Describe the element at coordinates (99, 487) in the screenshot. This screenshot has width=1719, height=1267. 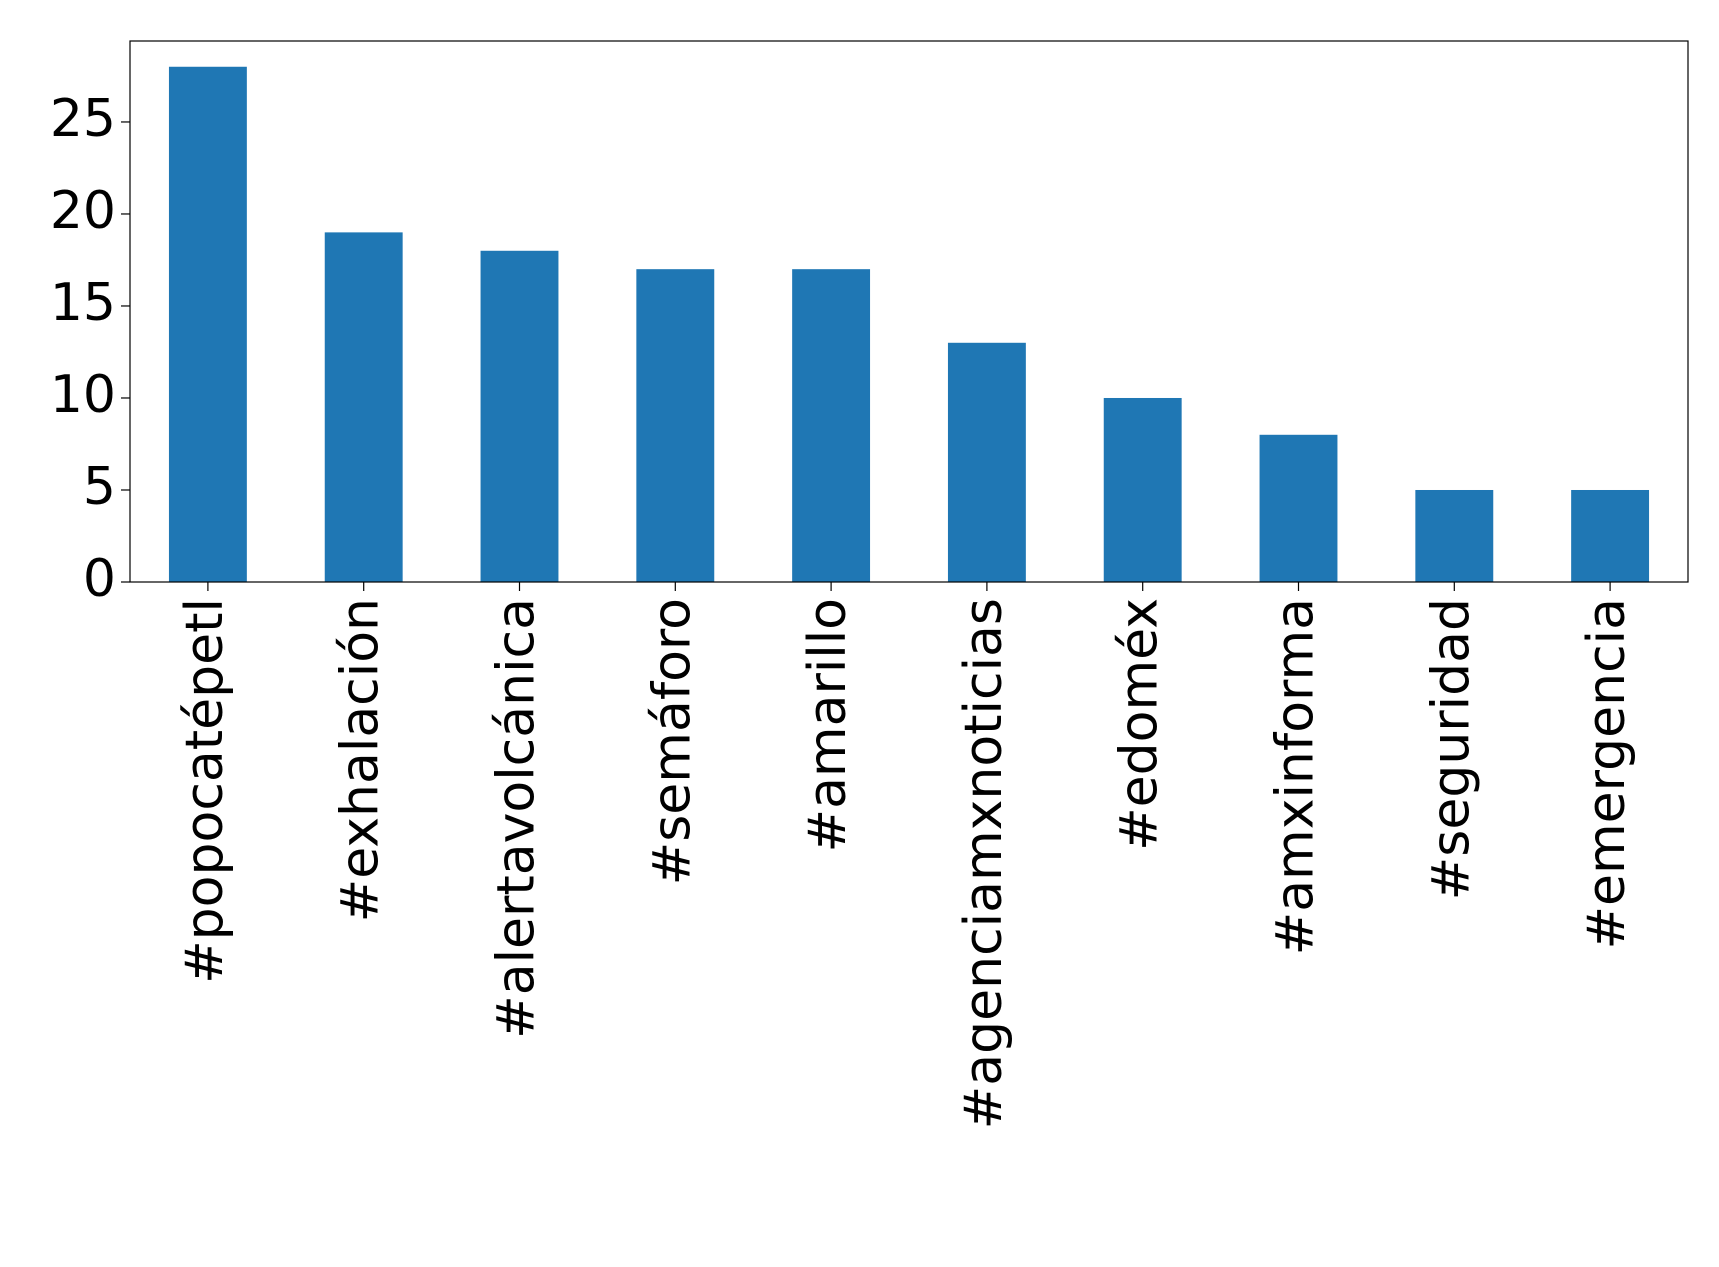
I see `y-tick-label: 5` at that location.